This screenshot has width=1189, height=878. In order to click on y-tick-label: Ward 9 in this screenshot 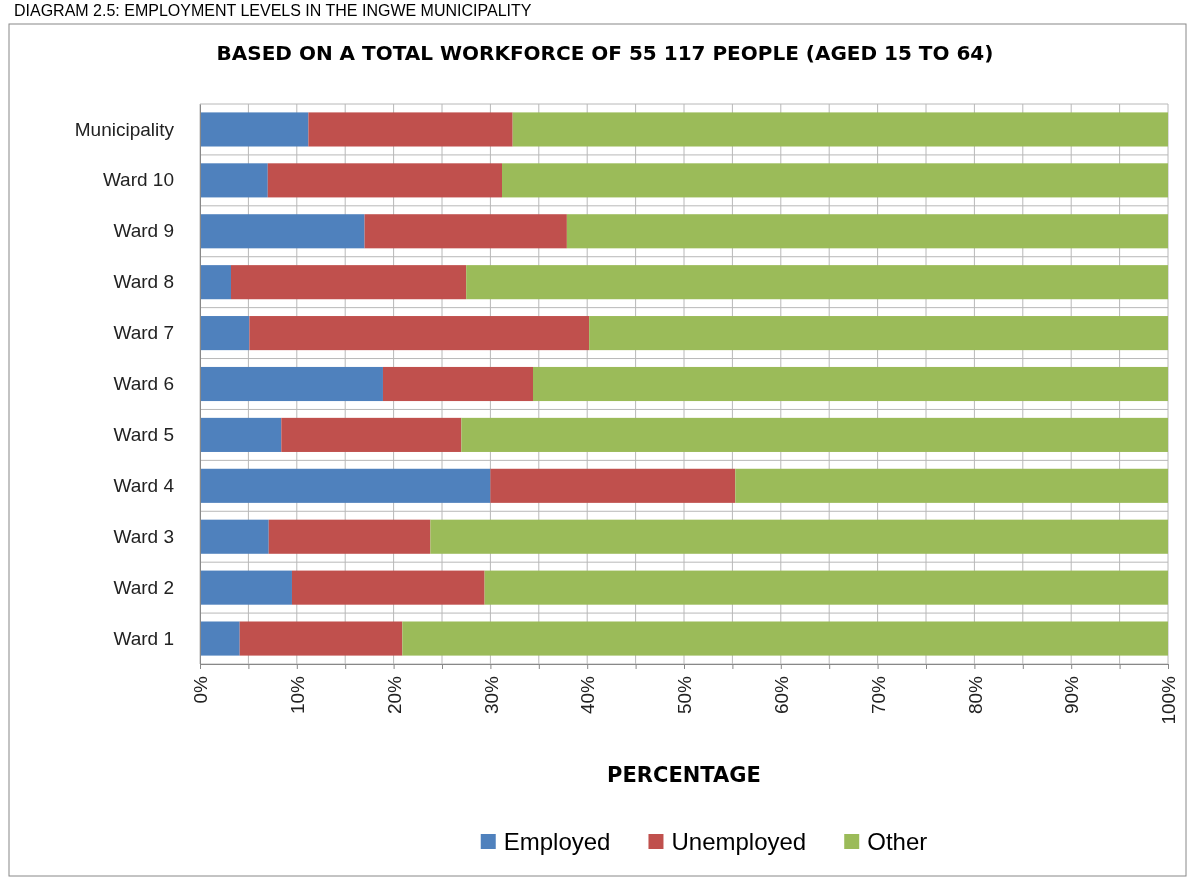, I will do `click(143, 231)`.